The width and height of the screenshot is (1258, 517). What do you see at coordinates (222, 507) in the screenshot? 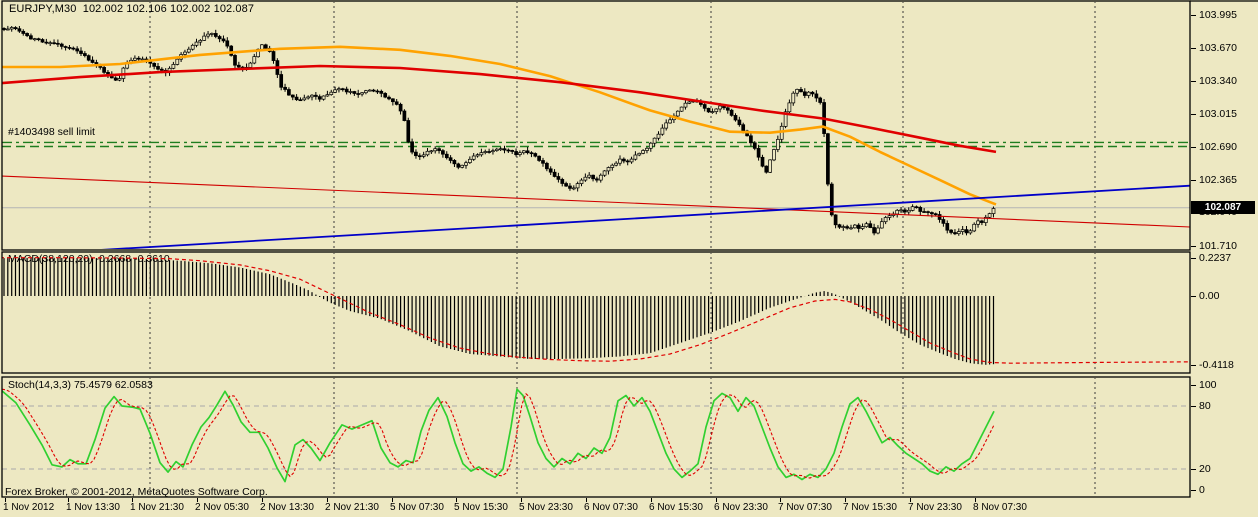
I see `time-axis-label: 2 Nov 05:30` at bounding box center [222, 507].